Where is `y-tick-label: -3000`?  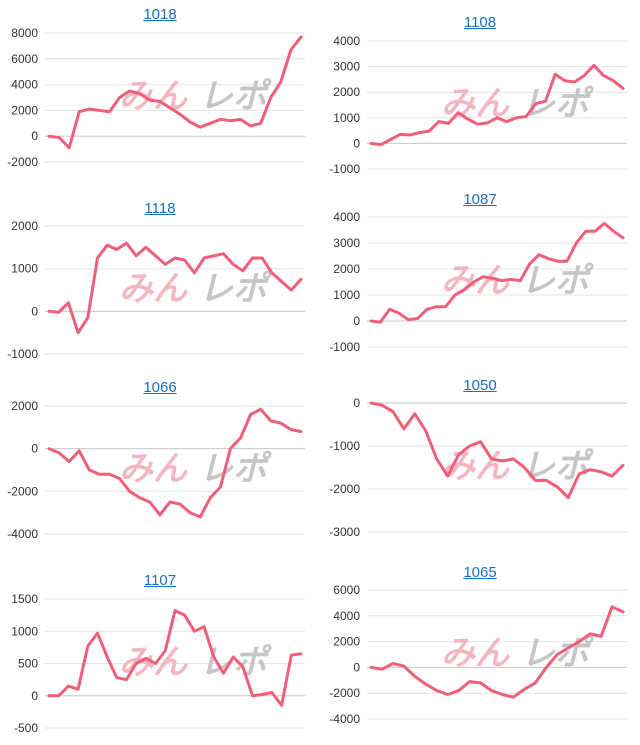 y-tick-label: -3000 is located at coordinates (344, 532).